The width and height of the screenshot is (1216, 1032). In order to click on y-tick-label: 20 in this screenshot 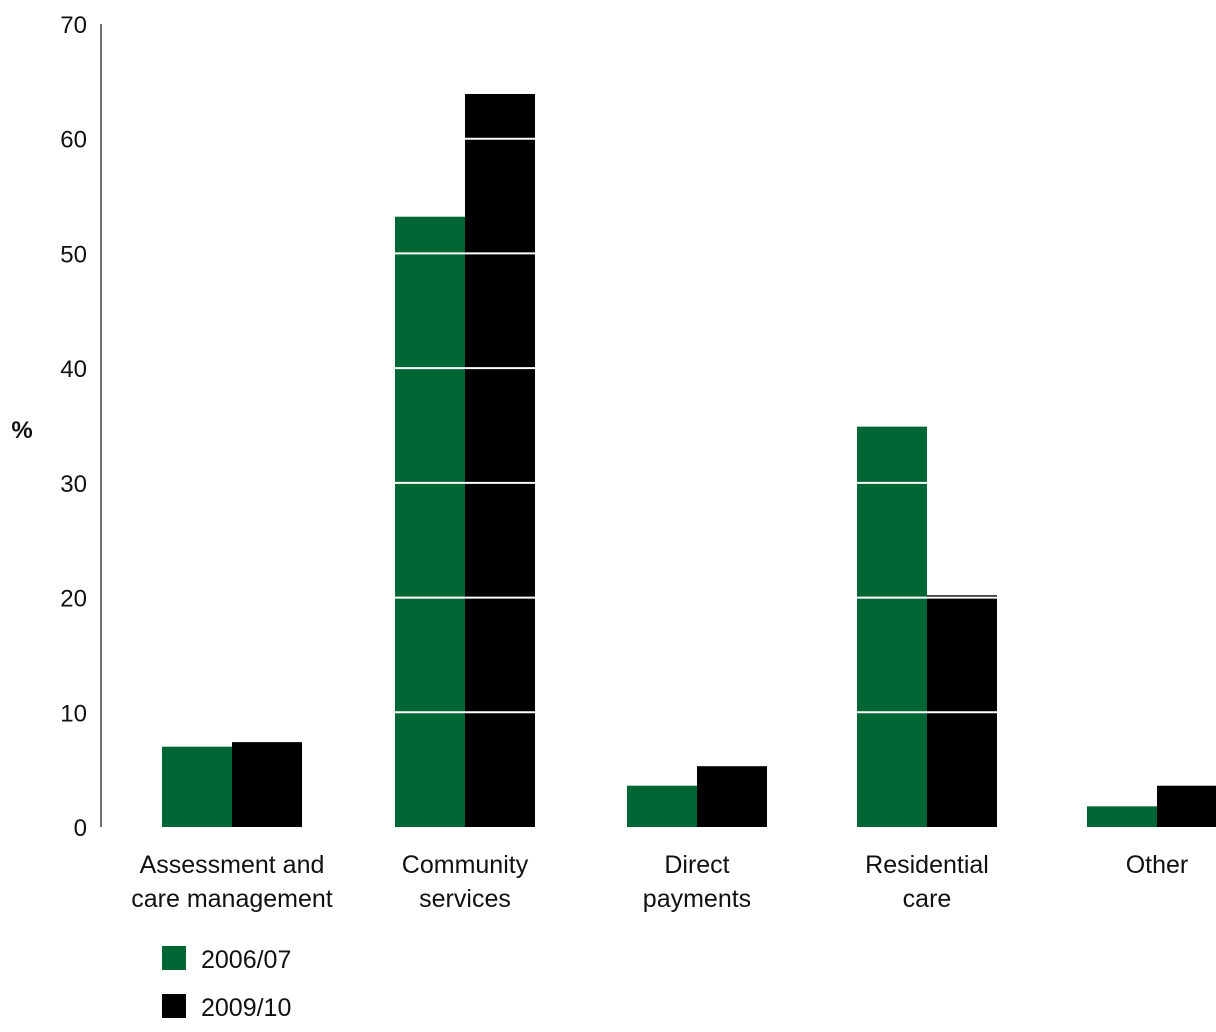, I will do `click(73, 599)`.